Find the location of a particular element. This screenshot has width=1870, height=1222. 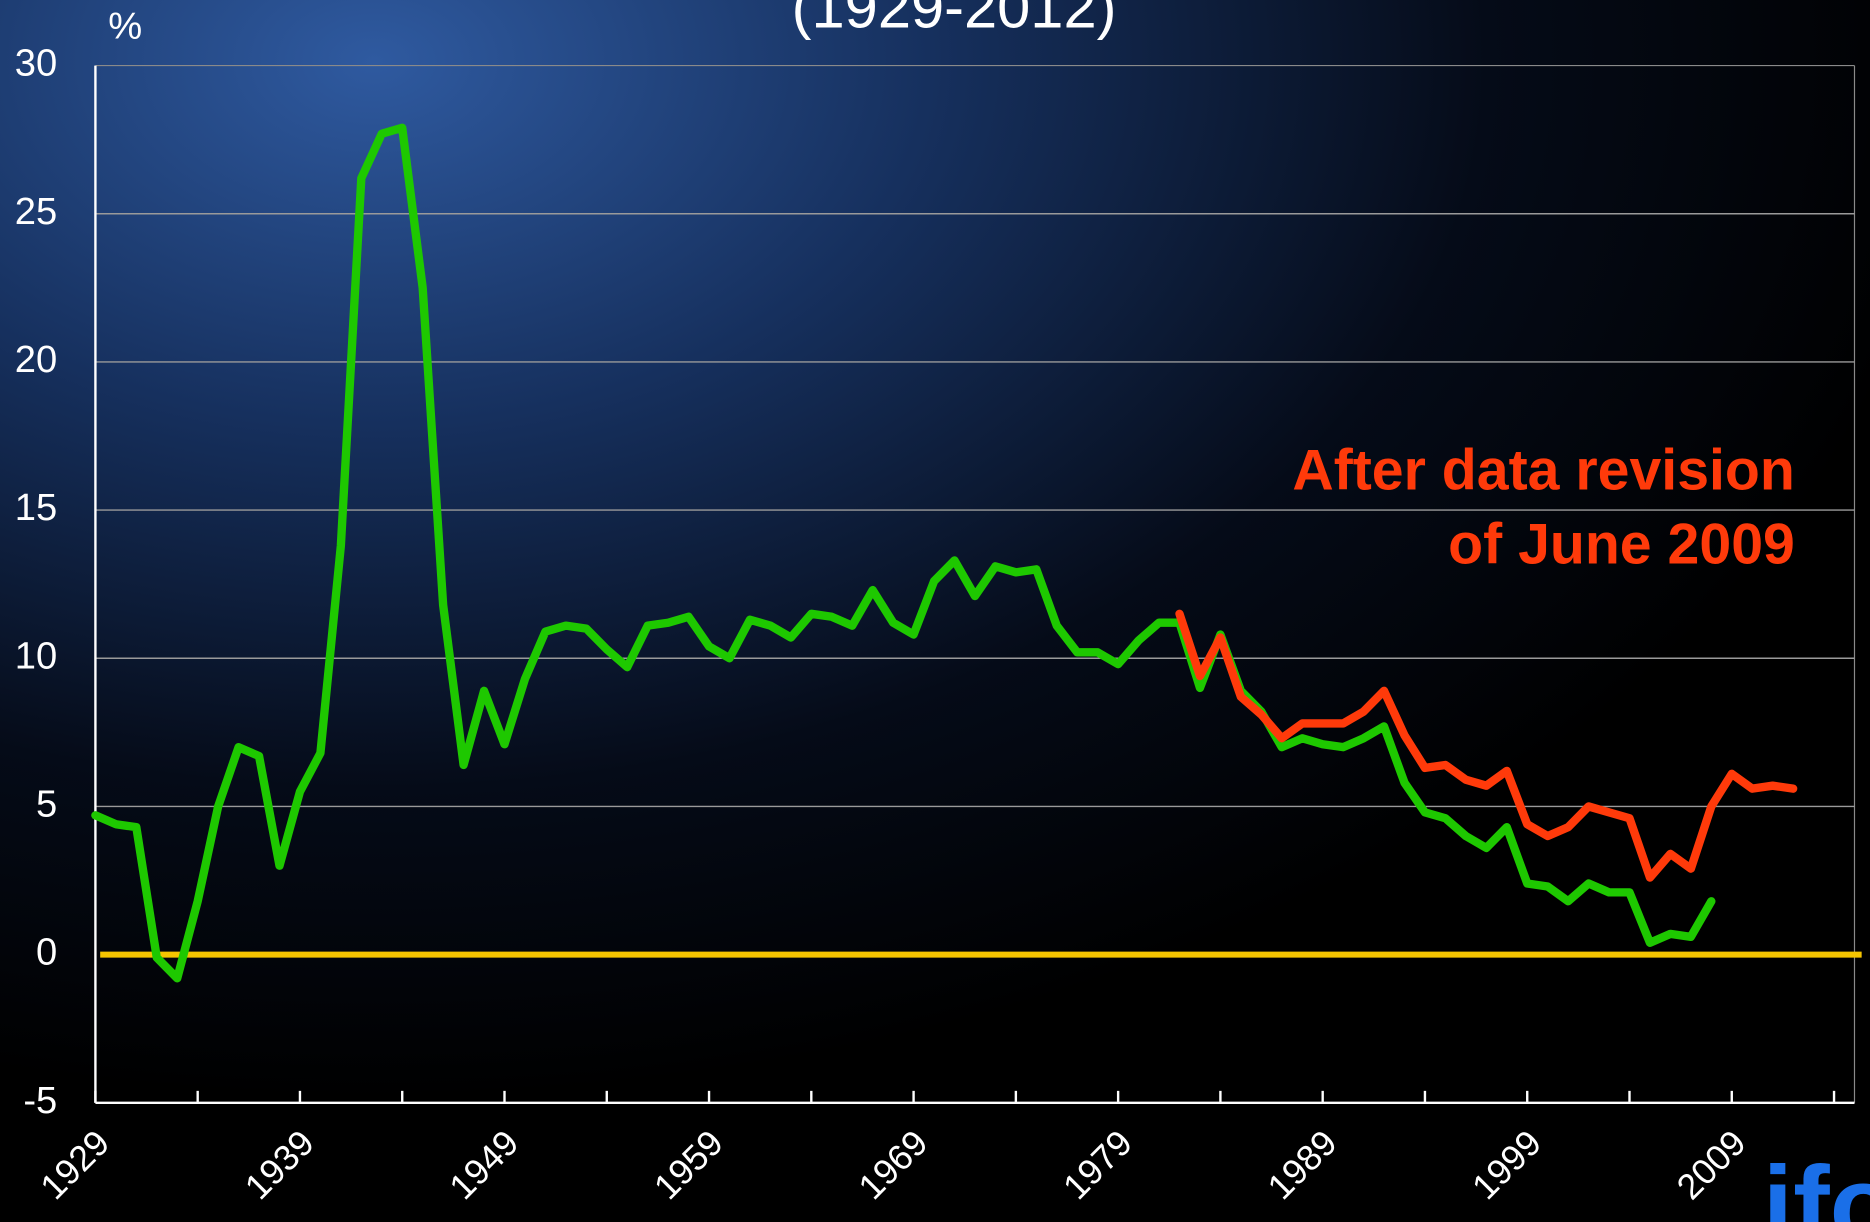

y-axis-label: % is located at coordinates (125, 26).